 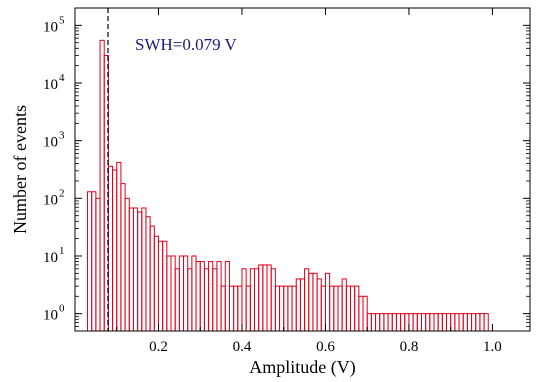 What do you see at coordinates (62, 20) in the screenshot?
I see `y-tick-exponent: 5` at bounding box center [62, 20].